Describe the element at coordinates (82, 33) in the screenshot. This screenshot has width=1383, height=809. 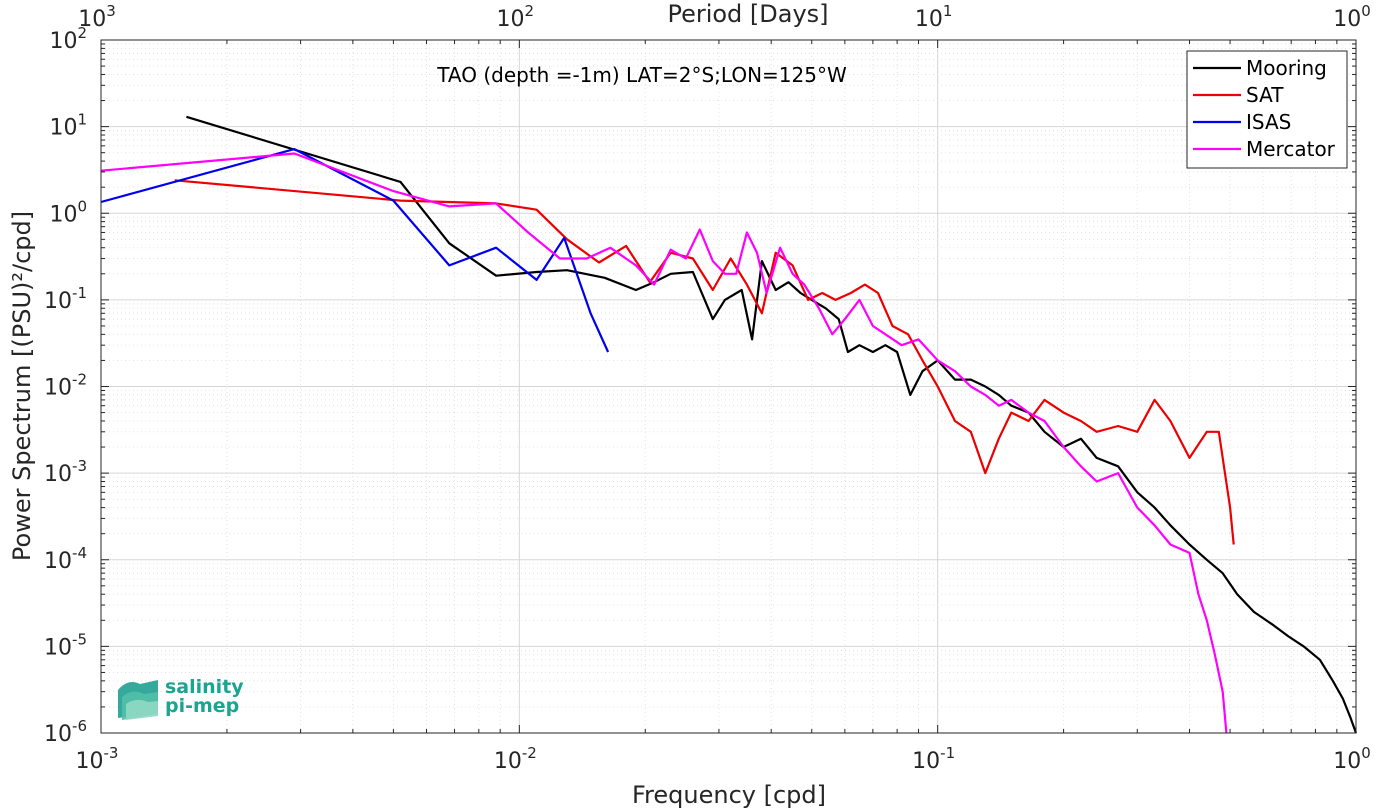
I see `y-tick-label-exponent: 2` at that location.